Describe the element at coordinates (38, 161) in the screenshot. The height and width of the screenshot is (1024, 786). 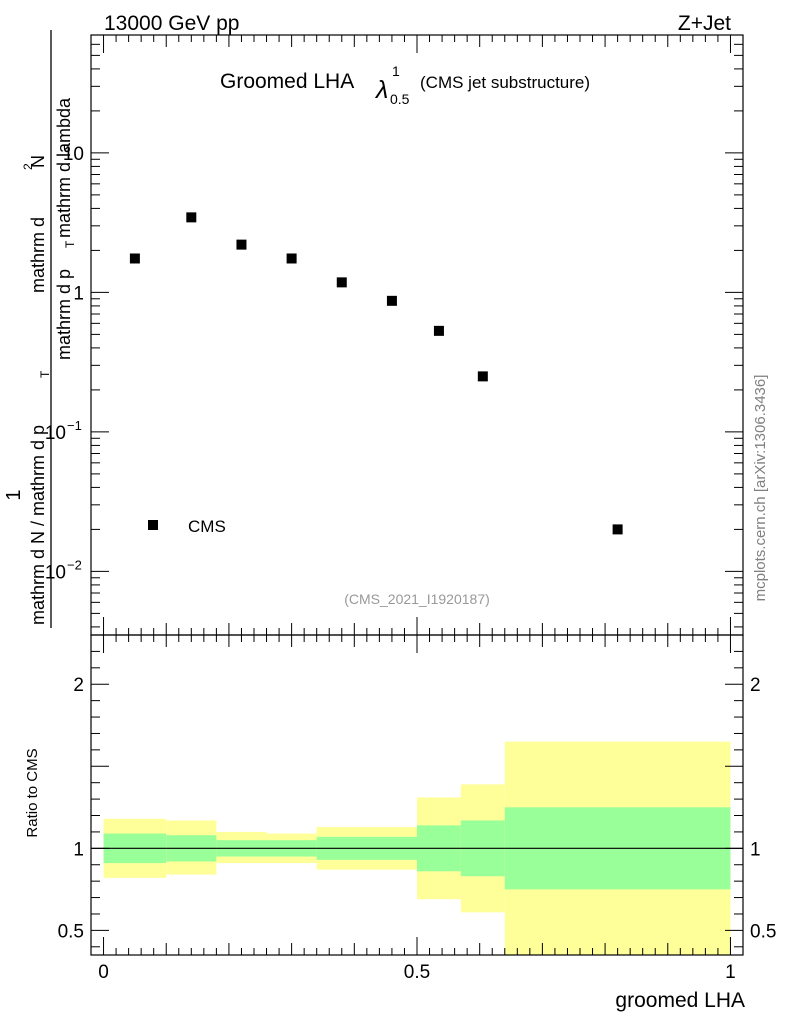
I see `ylabel-numerator-n: N` at that location.